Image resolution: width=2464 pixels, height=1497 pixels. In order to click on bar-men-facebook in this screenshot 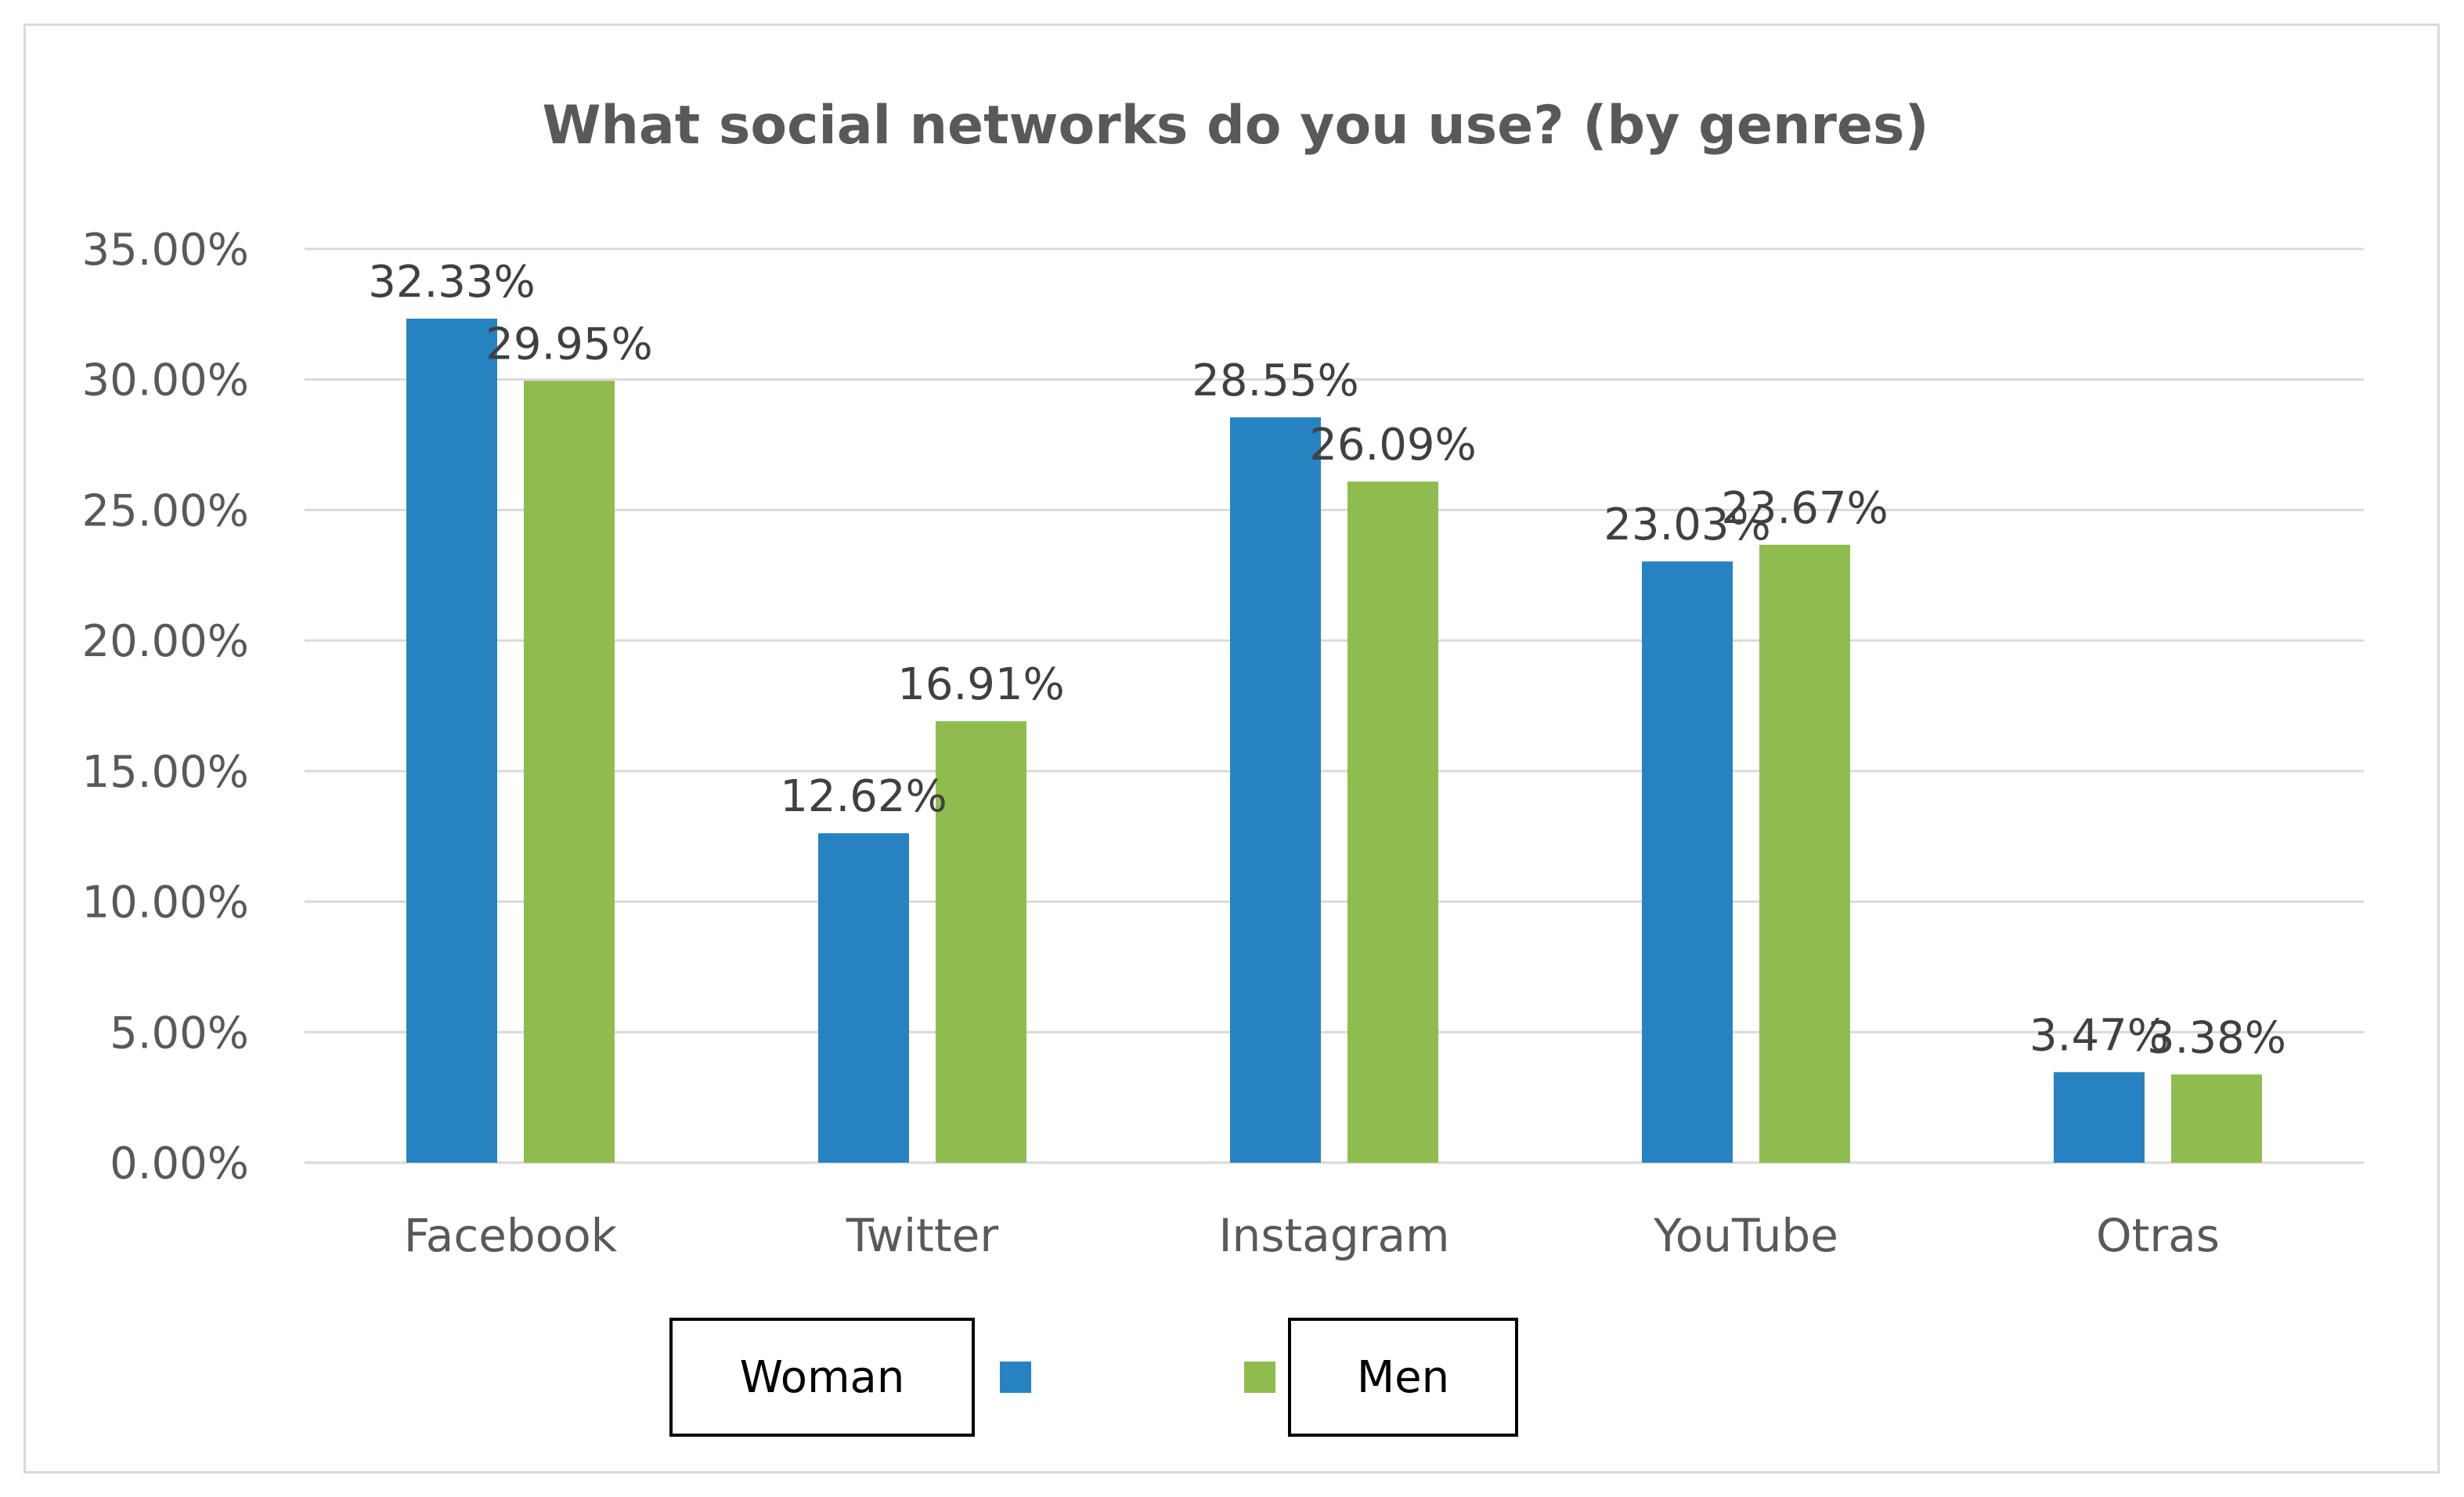, I will do `click(569, 772)`.